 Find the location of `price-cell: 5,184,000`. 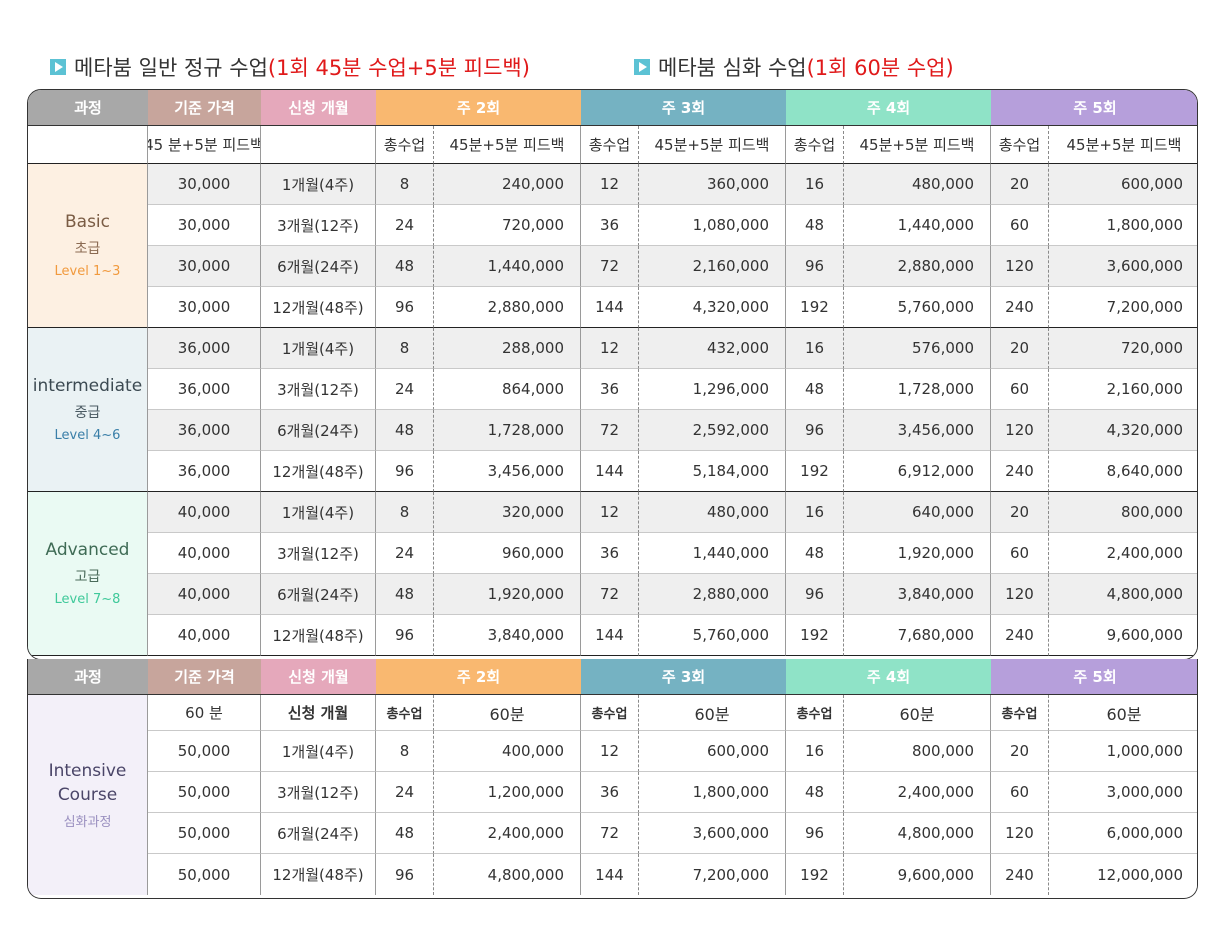

price-cell: 5,184,000 is located at coordinates (712, 471).